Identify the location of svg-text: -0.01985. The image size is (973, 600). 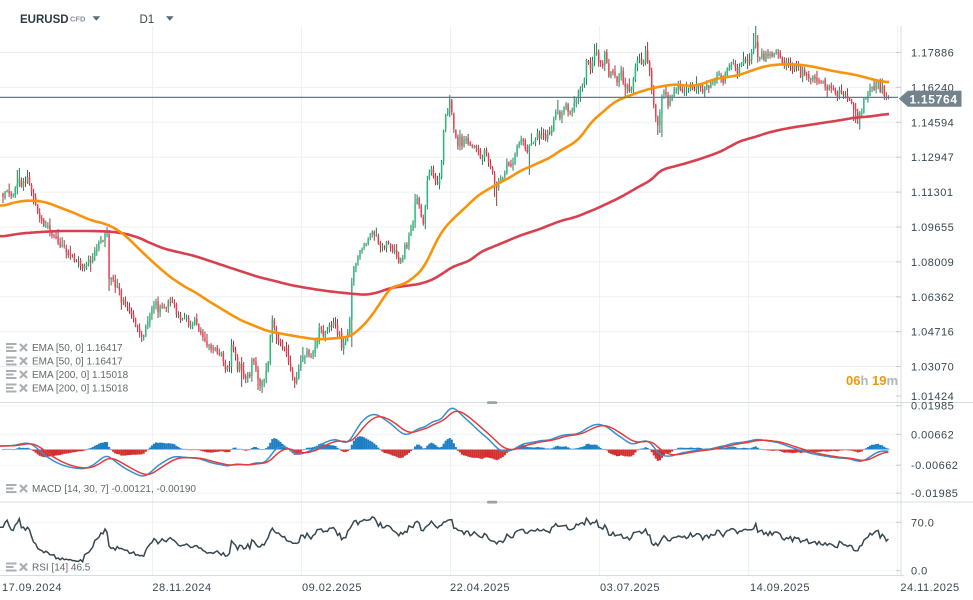
(934, 494).